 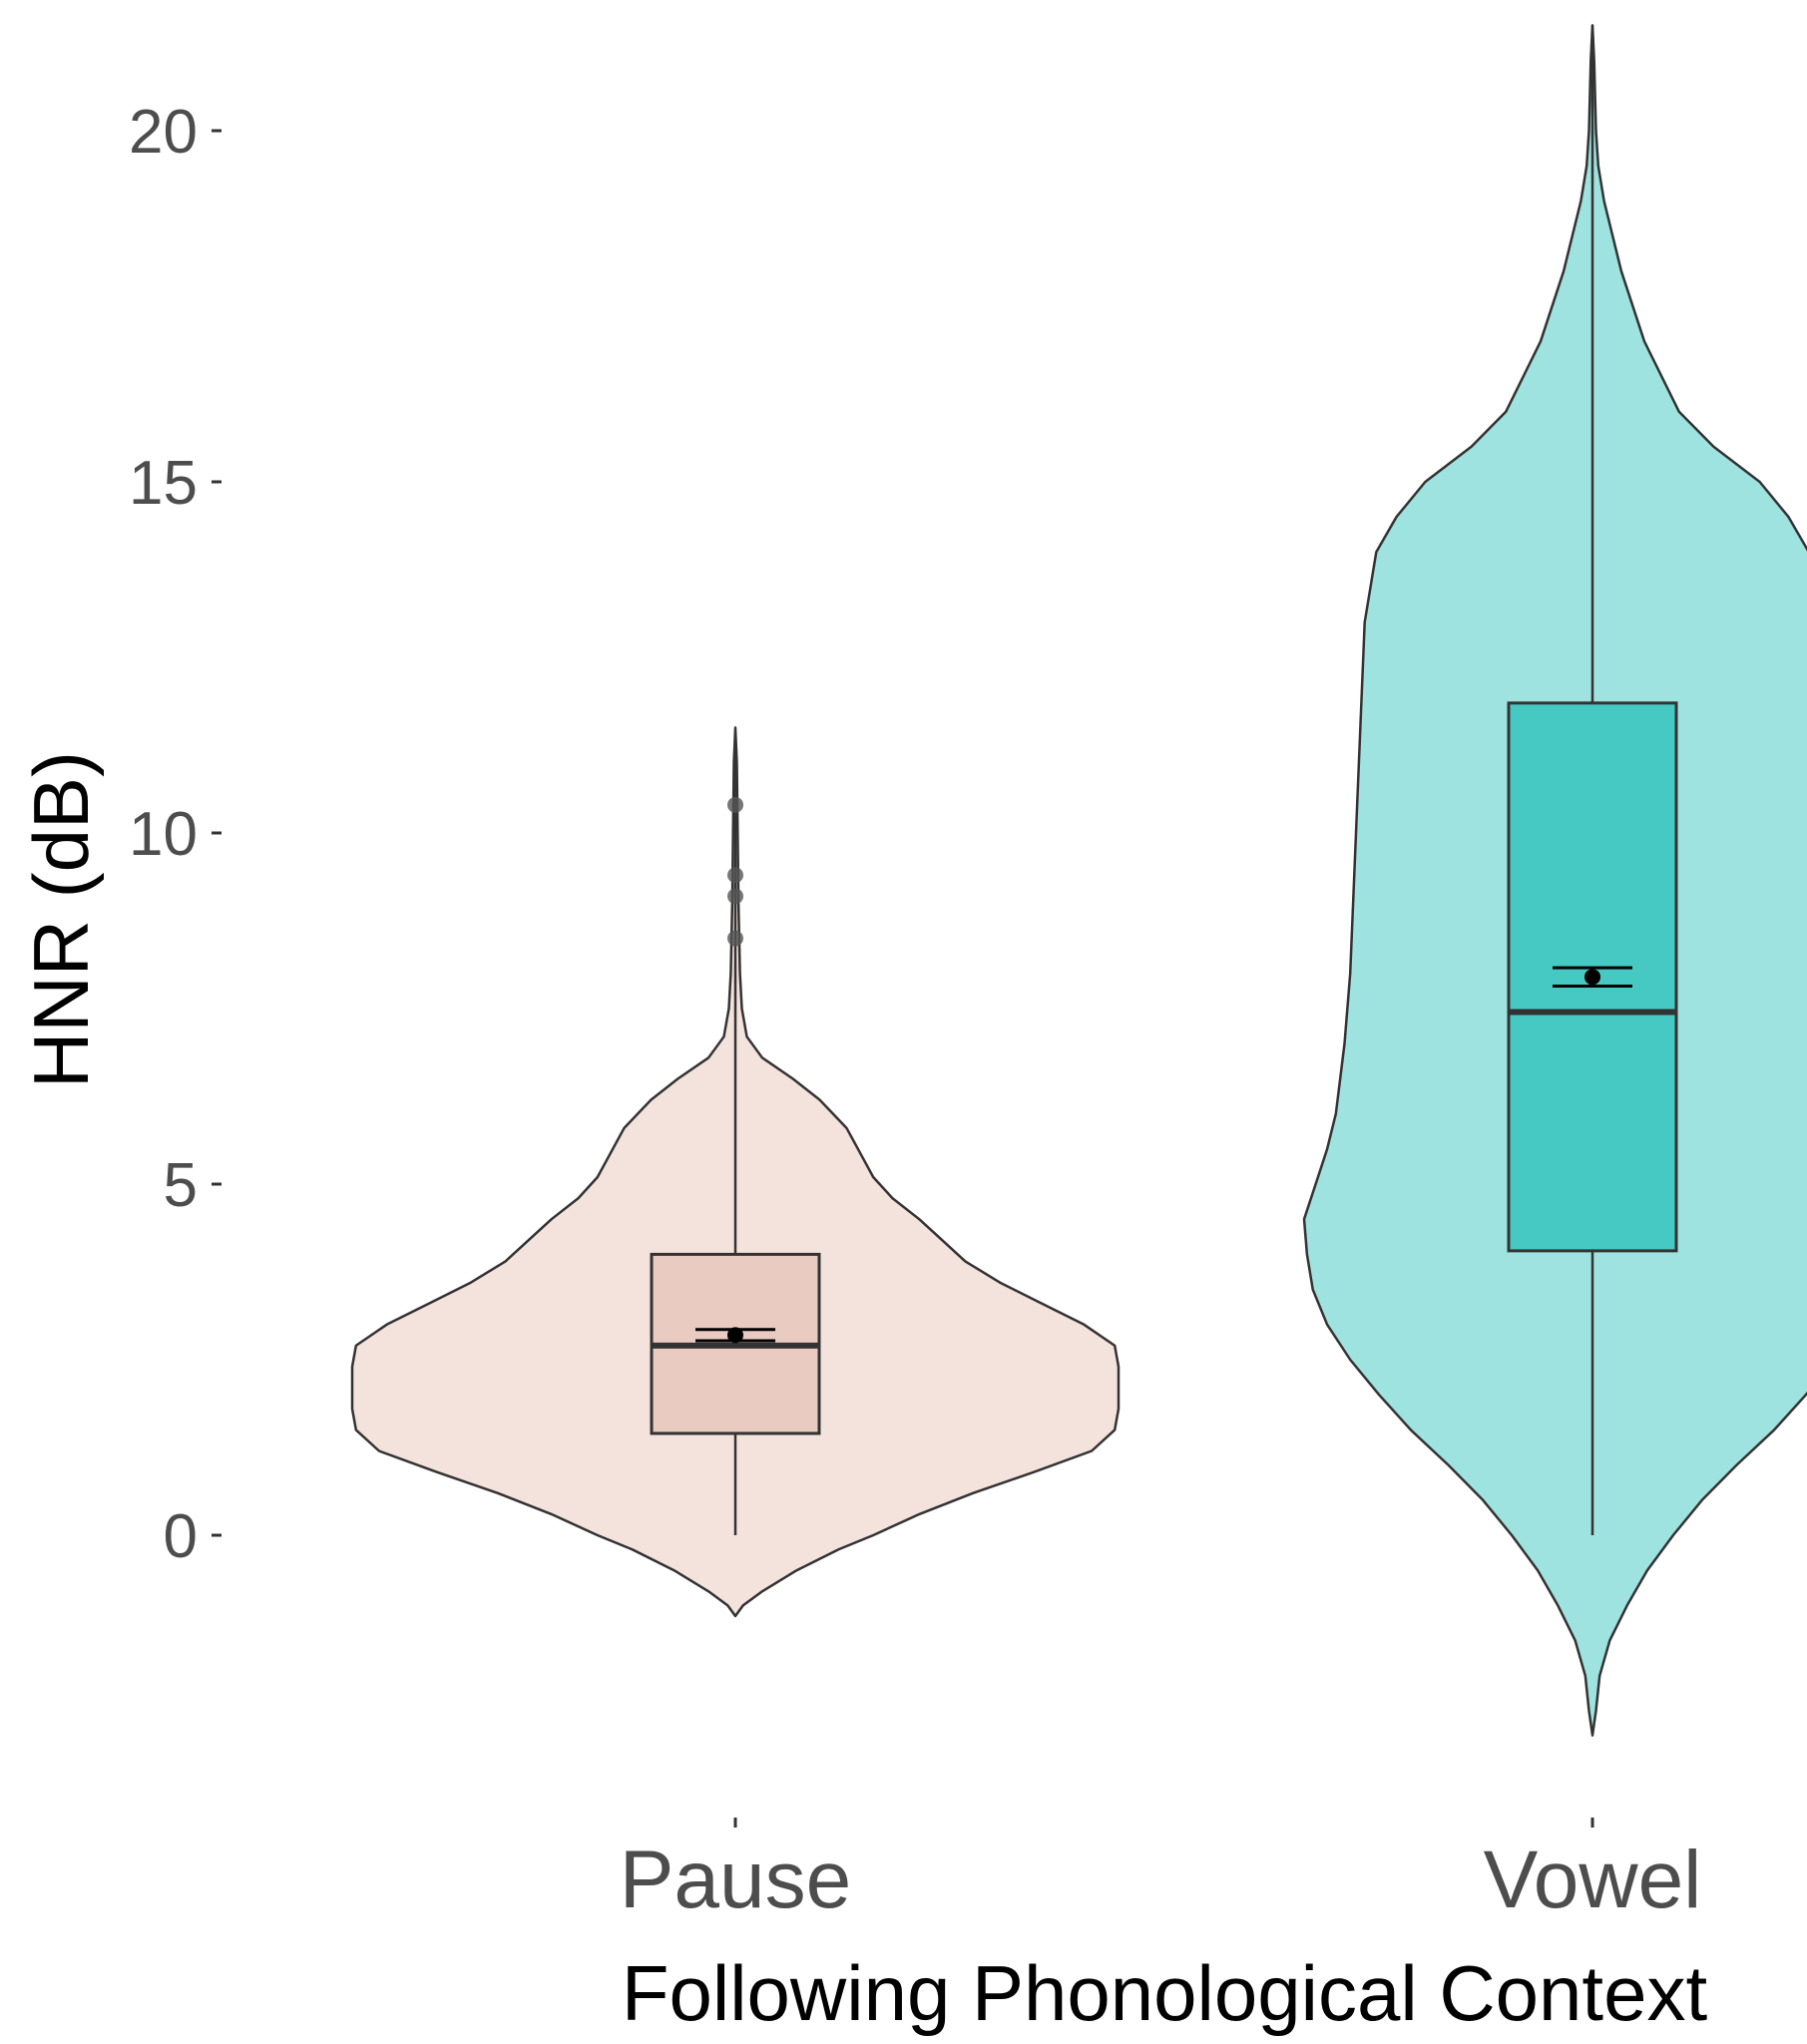 I want to click on x-tick-label: Pause, so click(x=736, y=1880).